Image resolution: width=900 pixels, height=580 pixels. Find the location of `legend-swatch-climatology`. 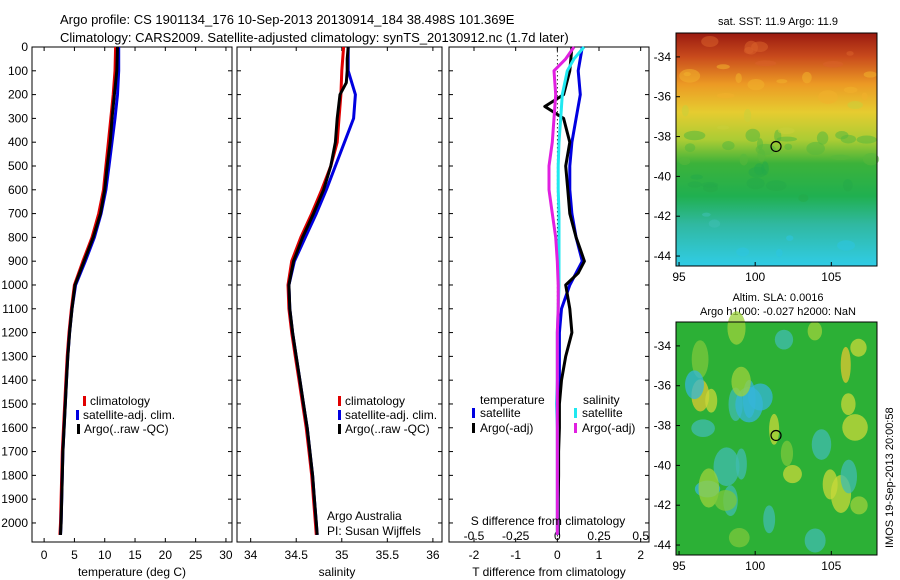

legend-swatch-climatology is located at coordinates (339, 401).